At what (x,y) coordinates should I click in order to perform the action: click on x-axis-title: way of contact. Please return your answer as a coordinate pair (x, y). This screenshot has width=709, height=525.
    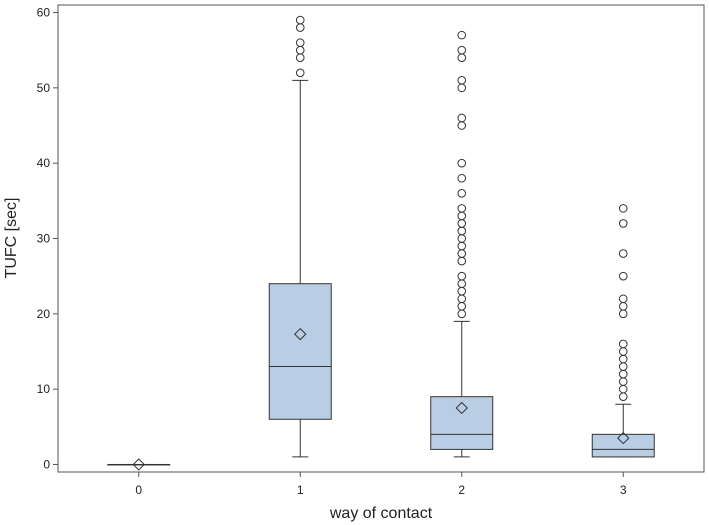
    Looking at the image, I should click on (381, 513).